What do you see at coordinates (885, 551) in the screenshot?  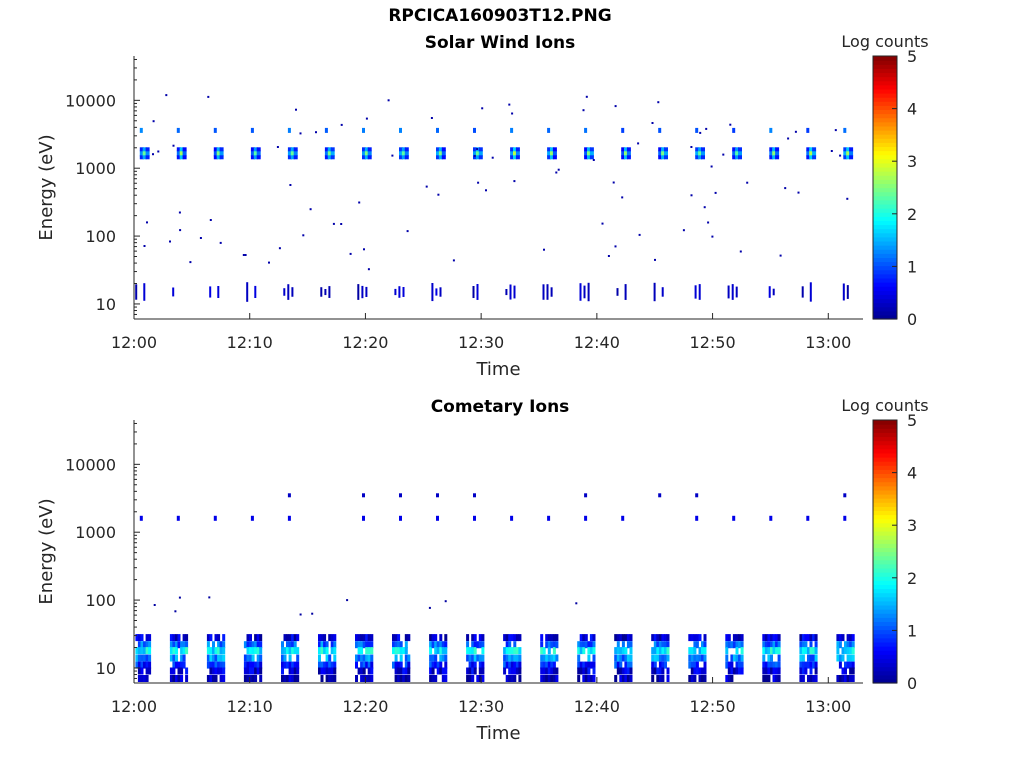 I see `colorbar-frame` at bounding box center [885, 551].